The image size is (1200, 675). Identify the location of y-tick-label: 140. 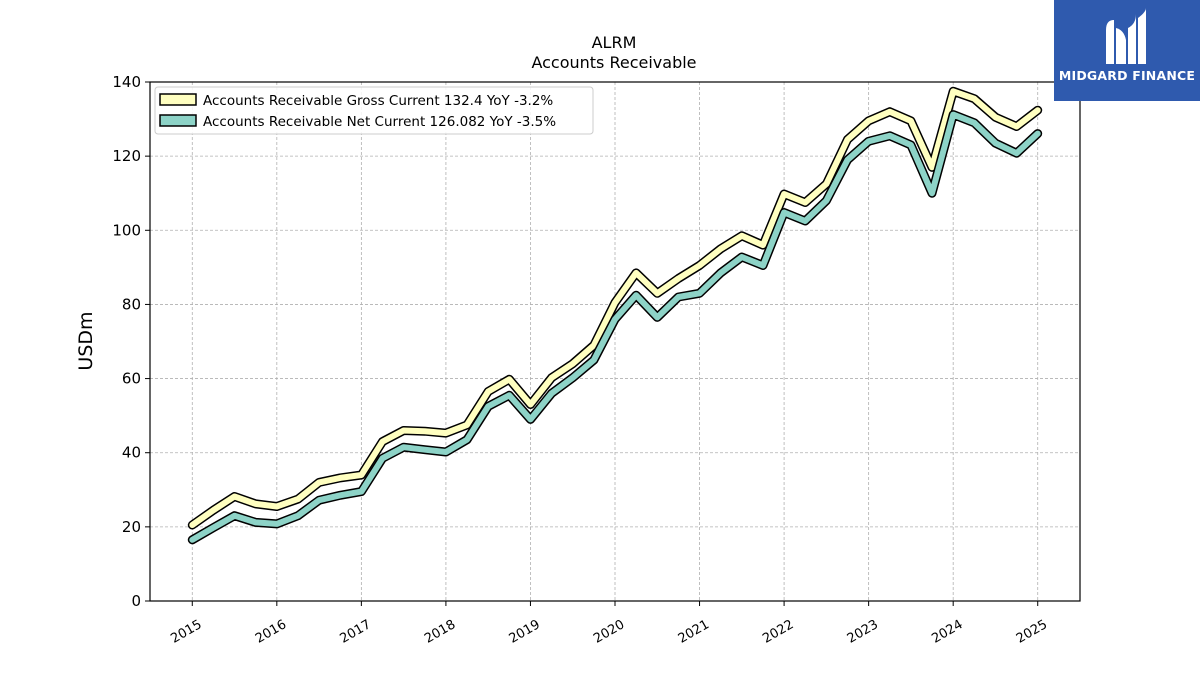
(126, 82).